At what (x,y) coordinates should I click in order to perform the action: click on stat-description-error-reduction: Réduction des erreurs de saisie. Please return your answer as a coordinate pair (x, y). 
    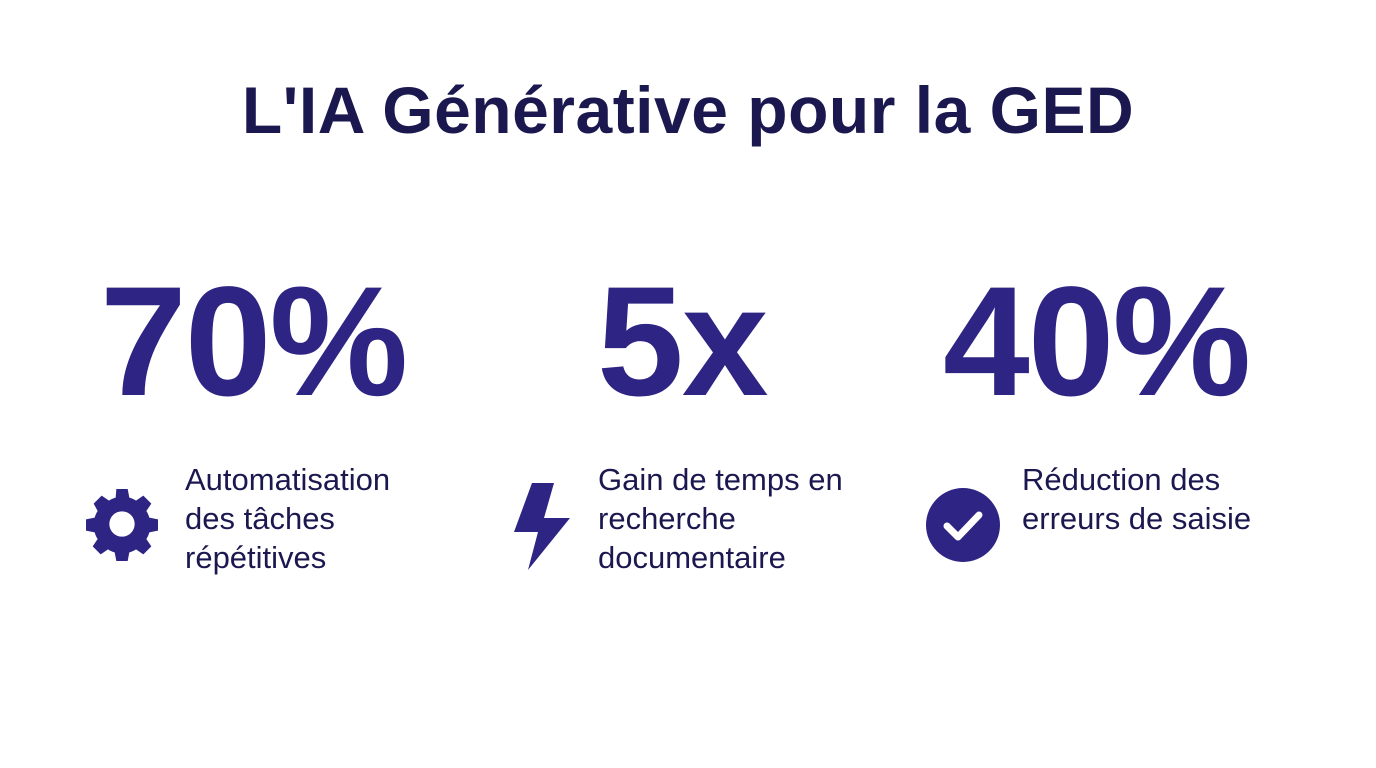
    Looking at the image, I should click on (1136, 499).